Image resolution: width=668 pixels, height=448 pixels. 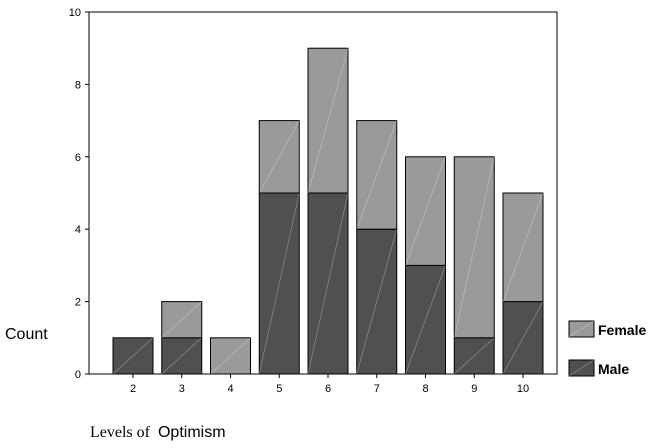 I want to click on legend-swatch-male, so click(x=581, y=368).